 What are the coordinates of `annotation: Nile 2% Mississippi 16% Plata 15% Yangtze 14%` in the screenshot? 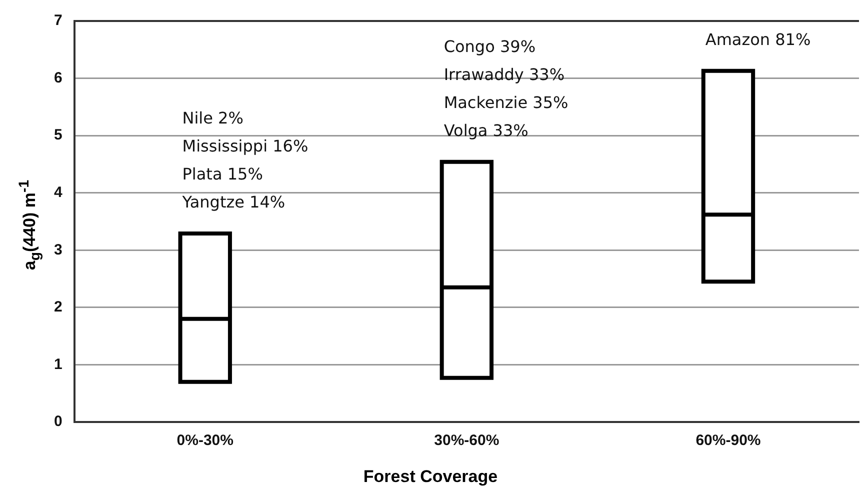 It's located at (244, 160).